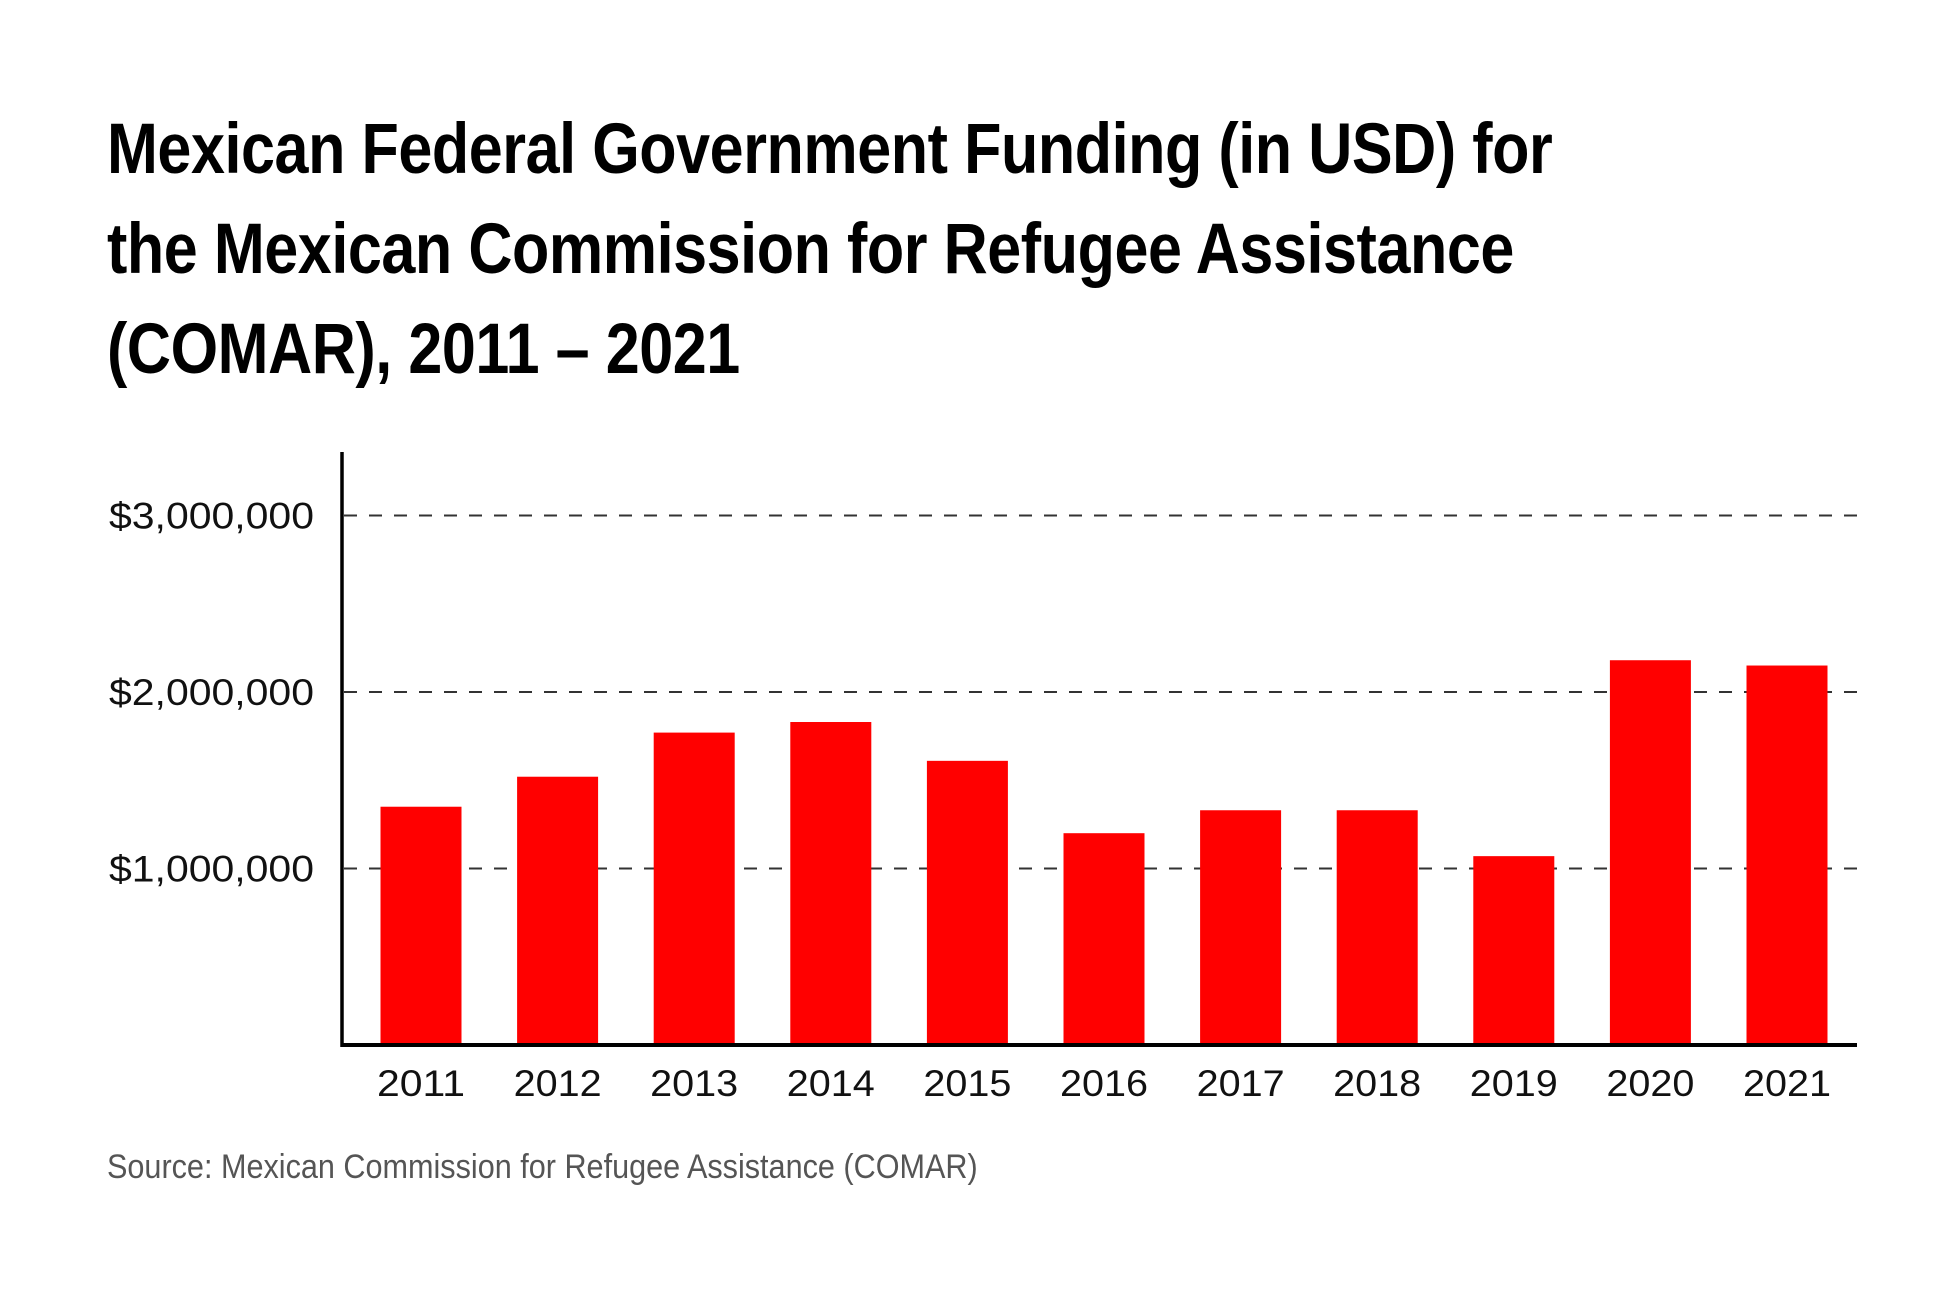 The height and width of the screenshot is (1300, 1951). I want to click on chart-title-line-3: (COMAR), 2011 – 2021, so click(423, 349).